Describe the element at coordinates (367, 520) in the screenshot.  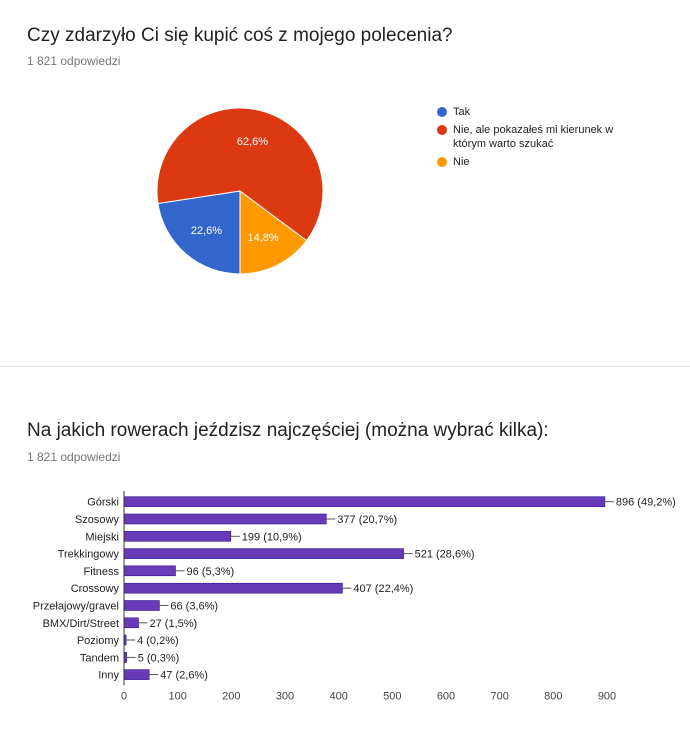
I see `bar-value-label: 377 (20,7%)` at that location.